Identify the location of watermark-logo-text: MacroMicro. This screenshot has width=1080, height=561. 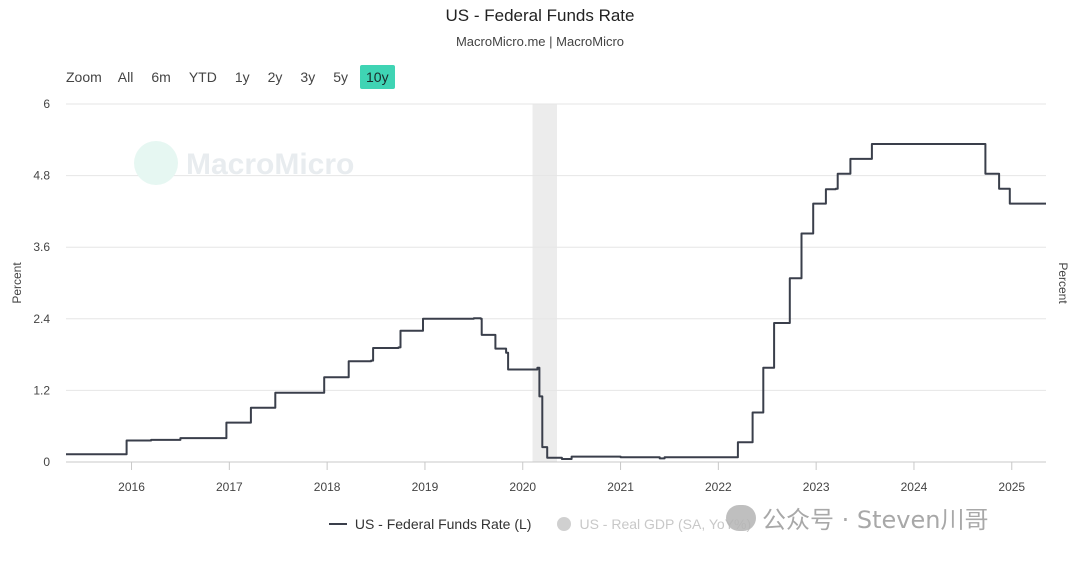
(270, 164).